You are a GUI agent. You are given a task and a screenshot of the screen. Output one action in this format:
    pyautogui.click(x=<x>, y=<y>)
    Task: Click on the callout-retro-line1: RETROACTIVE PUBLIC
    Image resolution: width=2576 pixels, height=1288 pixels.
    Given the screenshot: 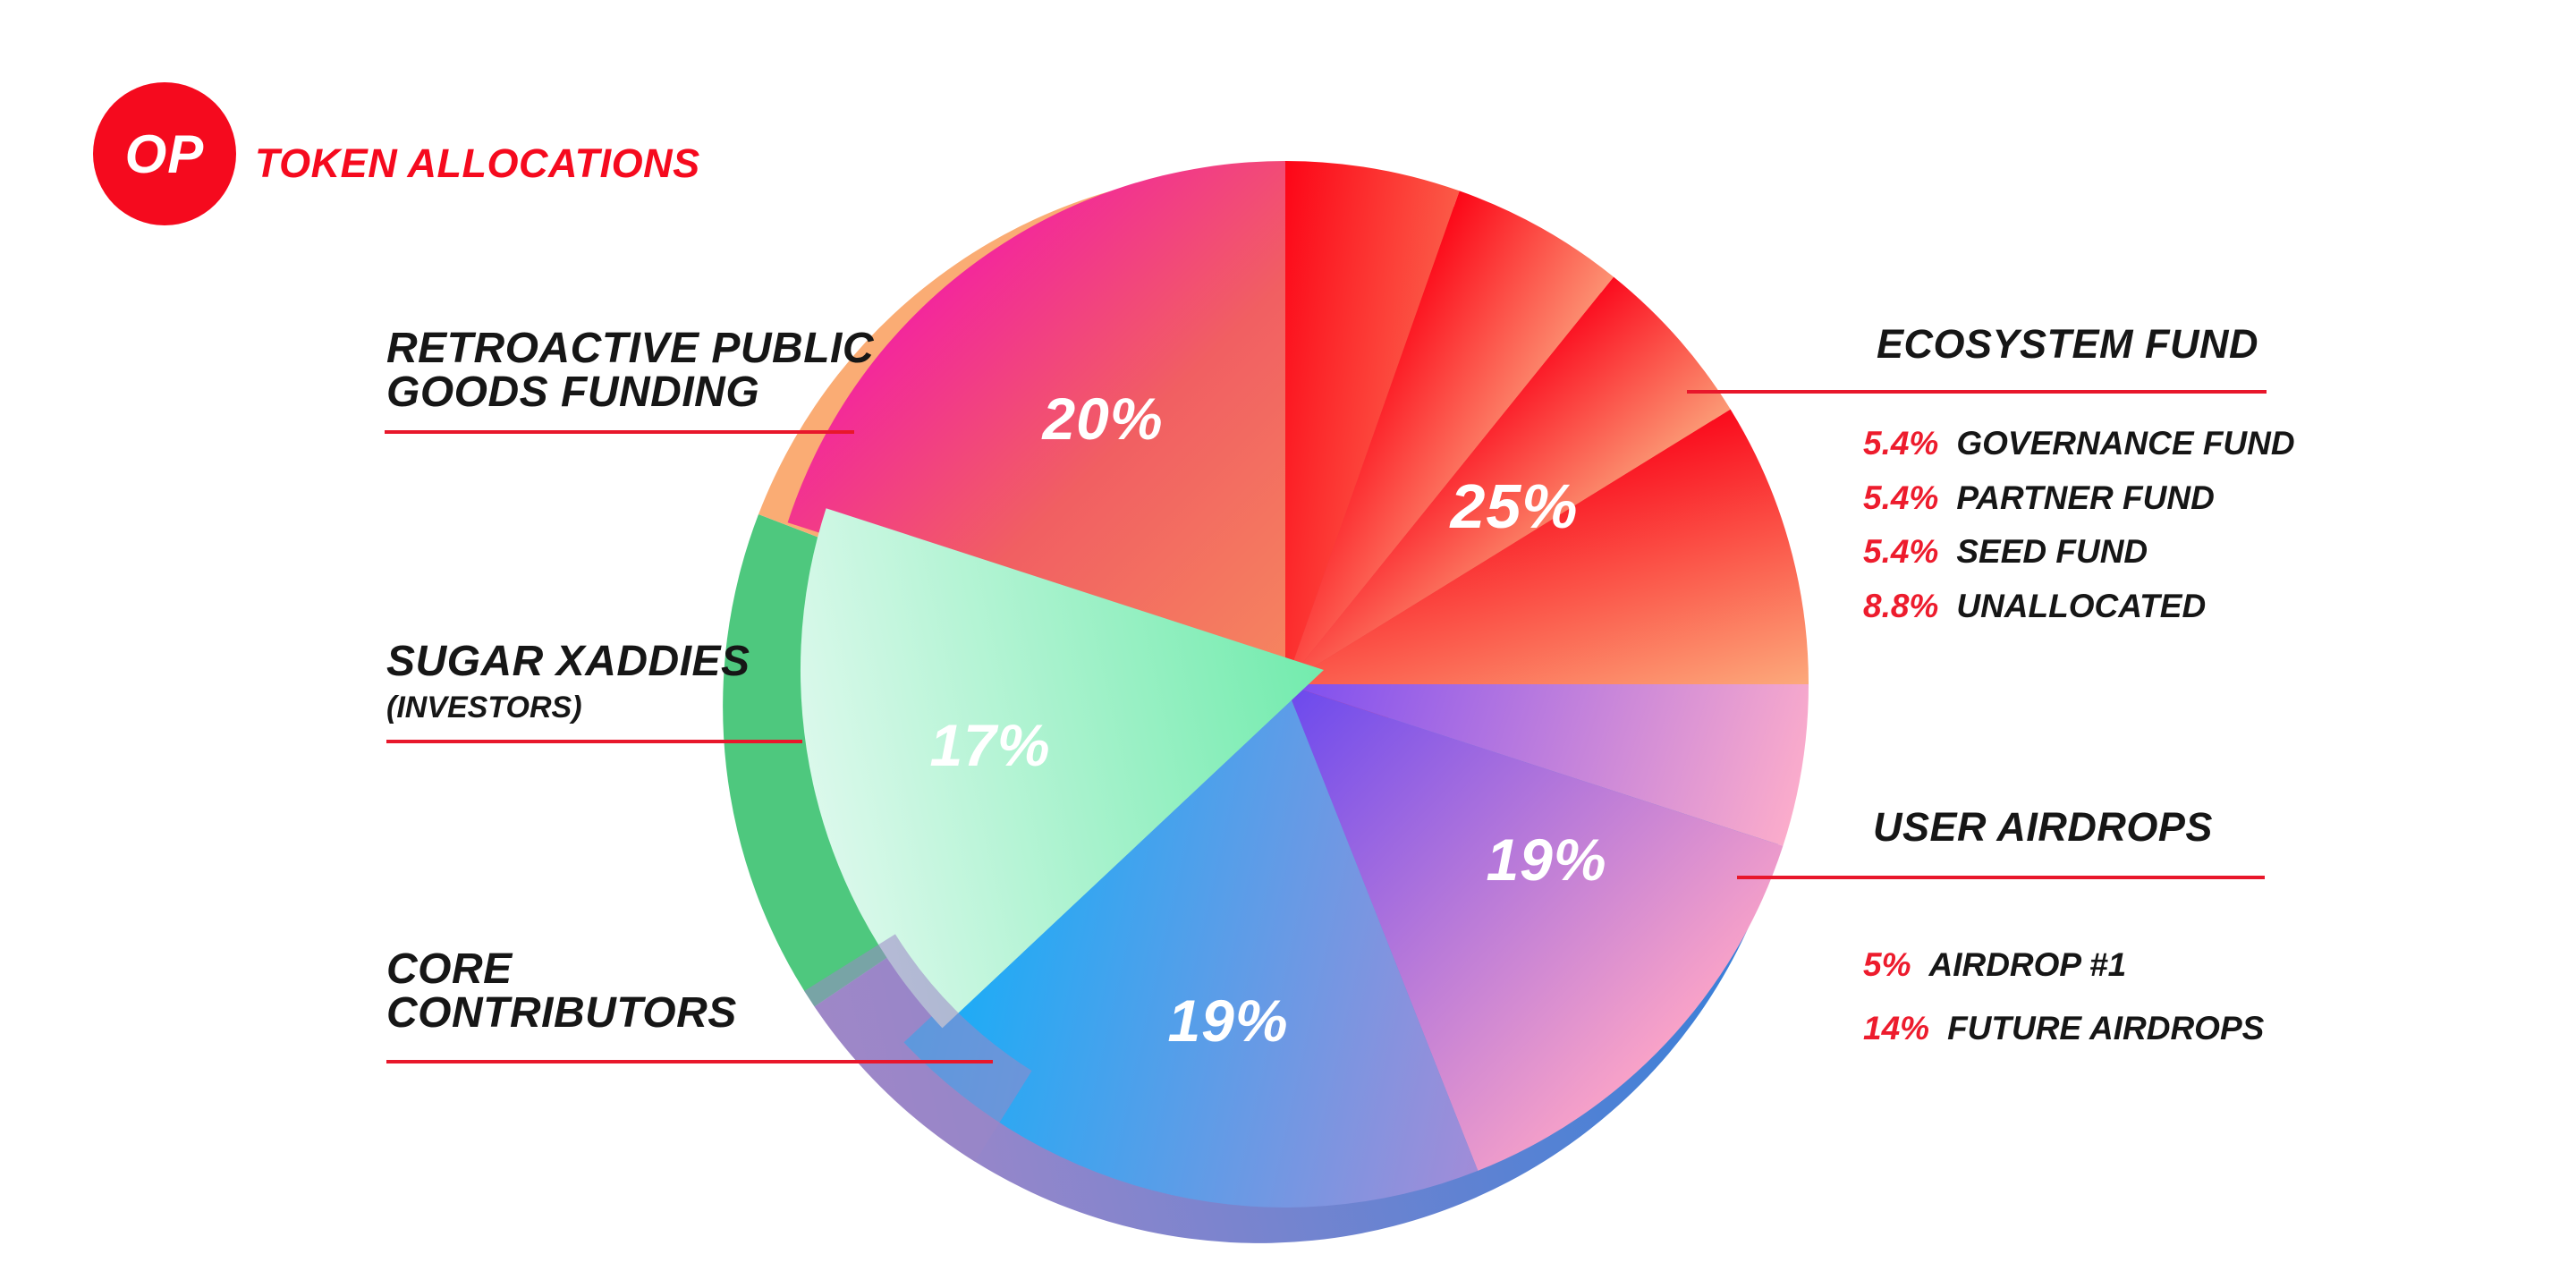 What is the action you would take?
    pyautogui.click(x=630, y=348)
    